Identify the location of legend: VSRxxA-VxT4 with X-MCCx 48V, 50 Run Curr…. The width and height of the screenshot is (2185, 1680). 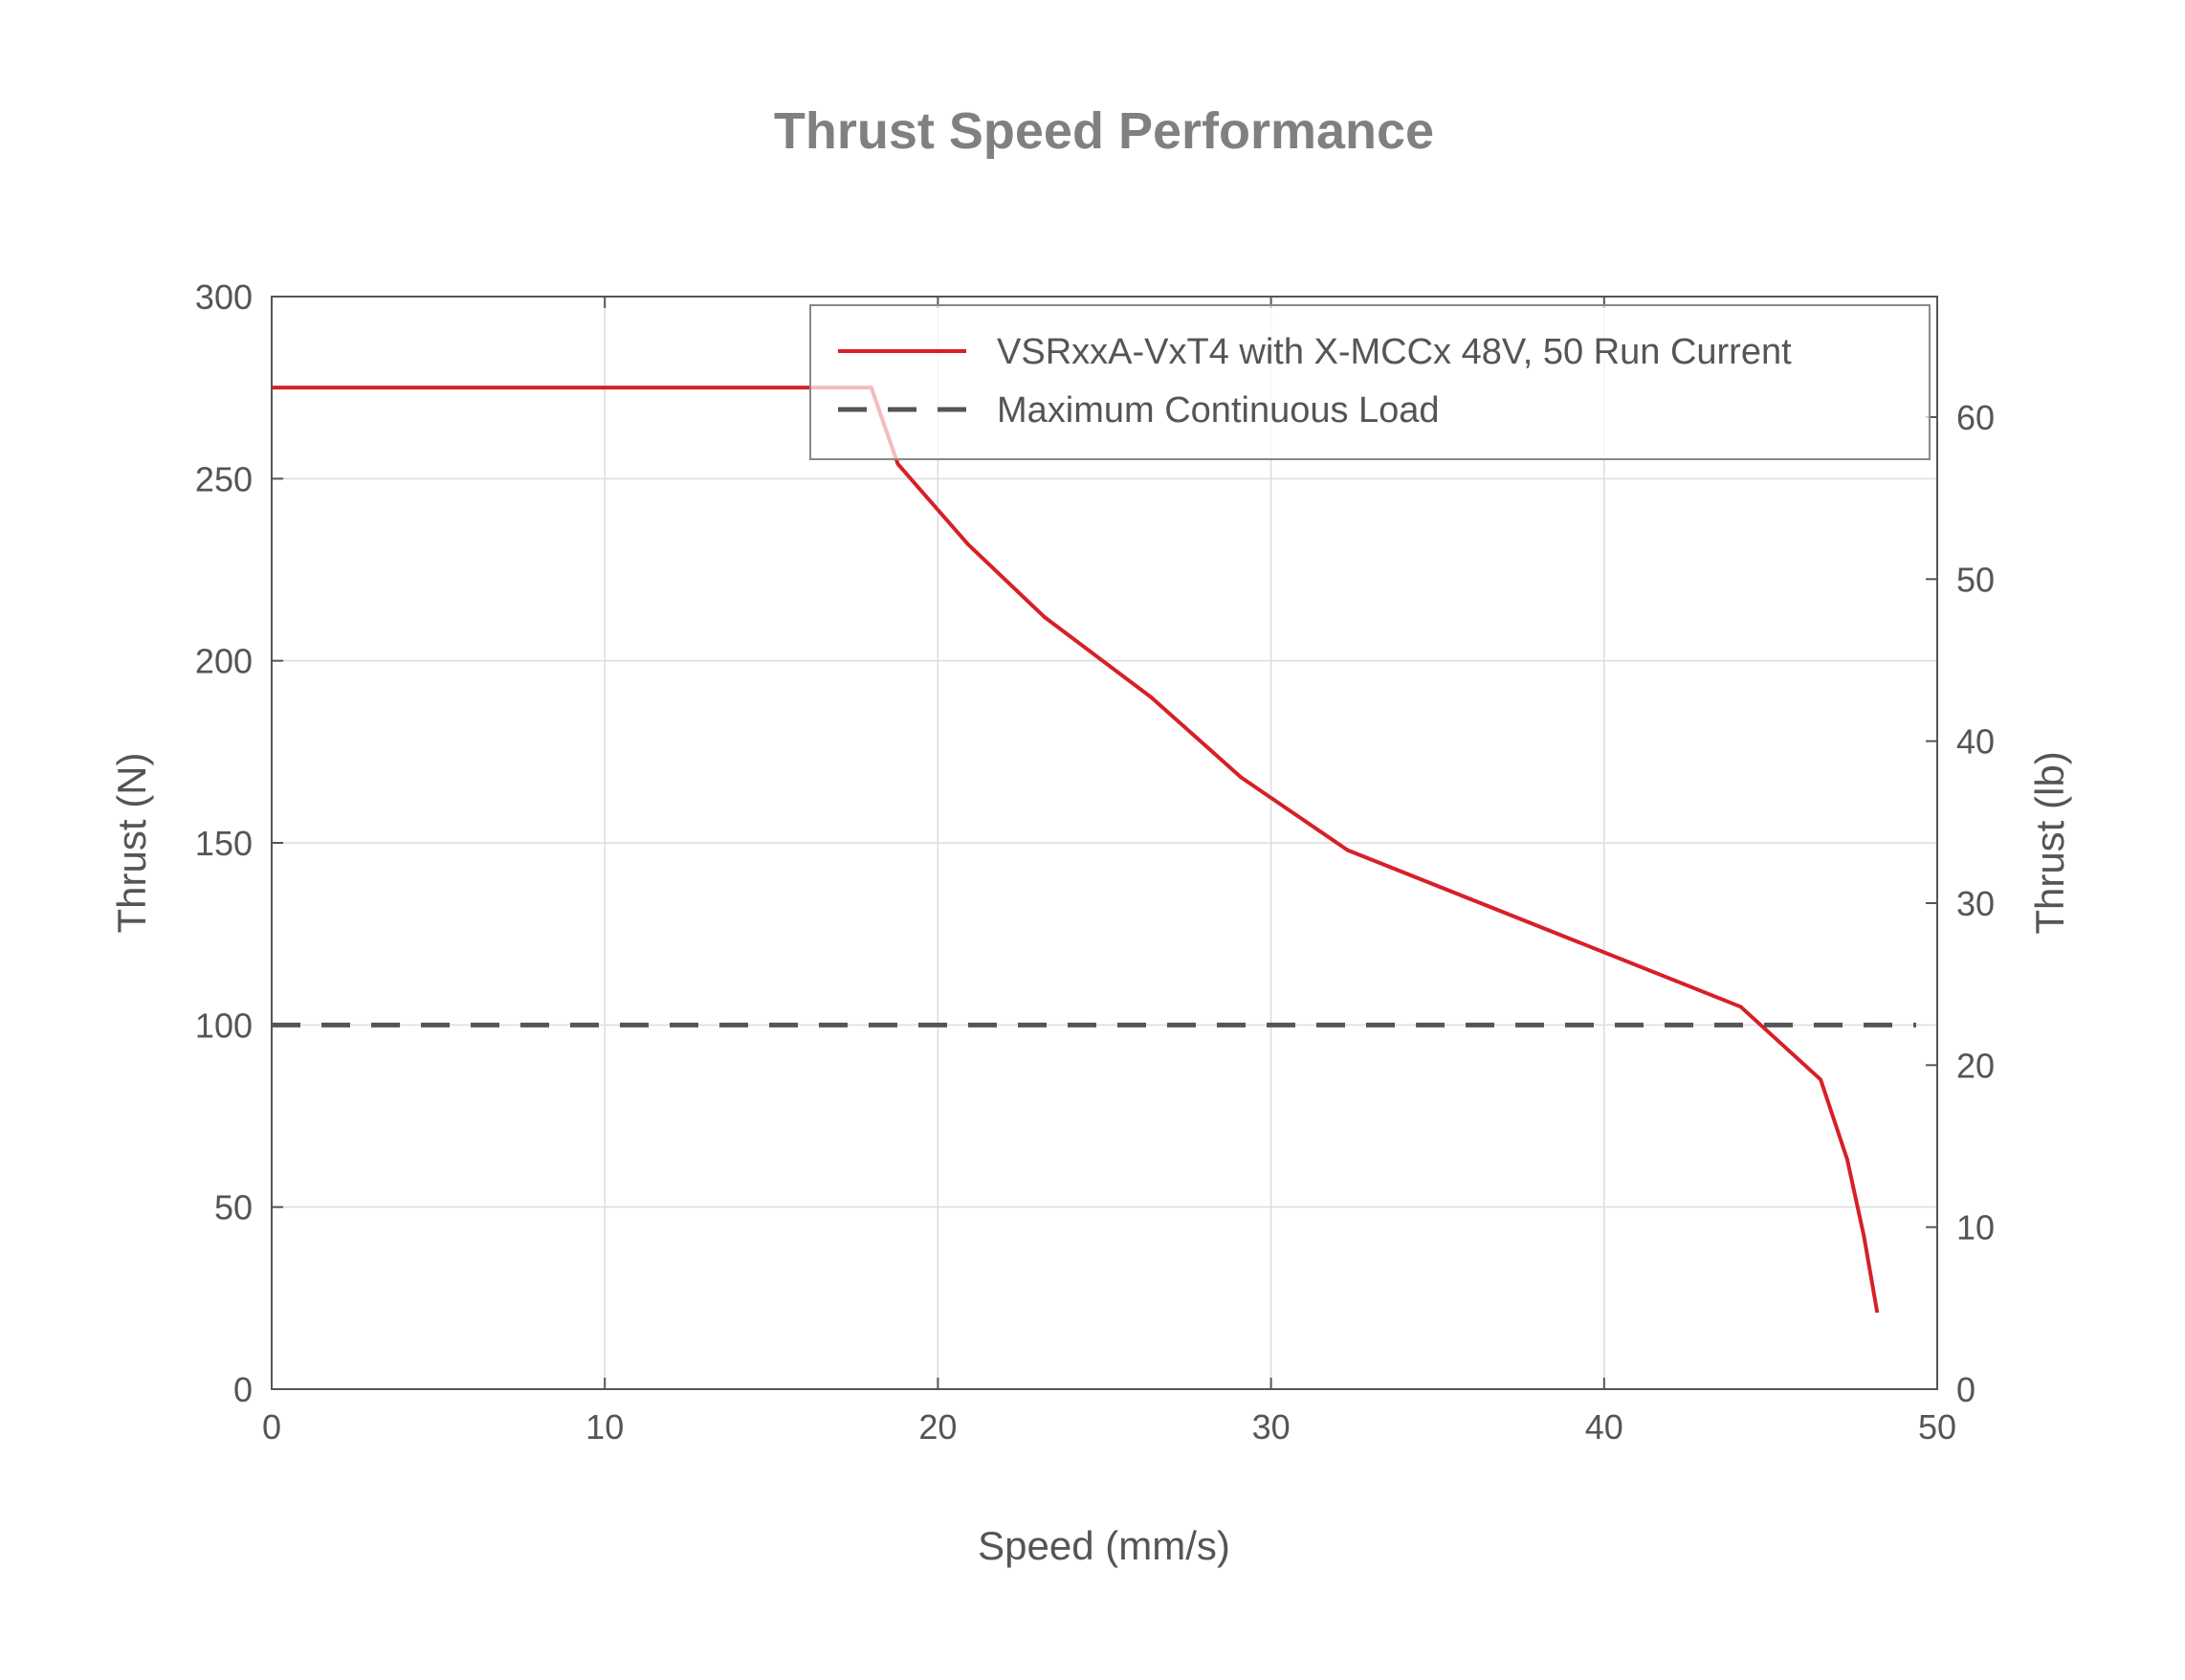
(1370, 382).